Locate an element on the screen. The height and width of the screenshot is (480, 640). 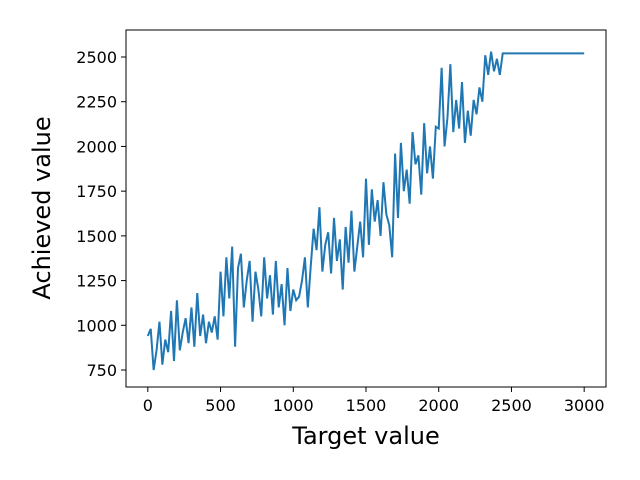
y-tick-label: 1750 is located at coordinates (96, 191).